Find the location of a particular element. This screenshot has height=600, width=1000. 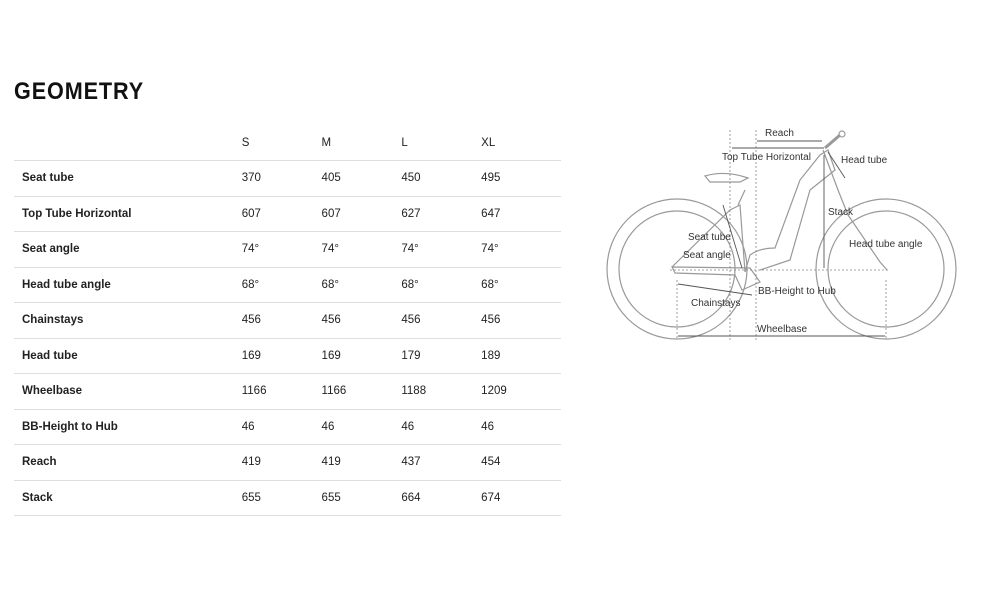

table-cell: 627 is located at coordinates (411, 213).